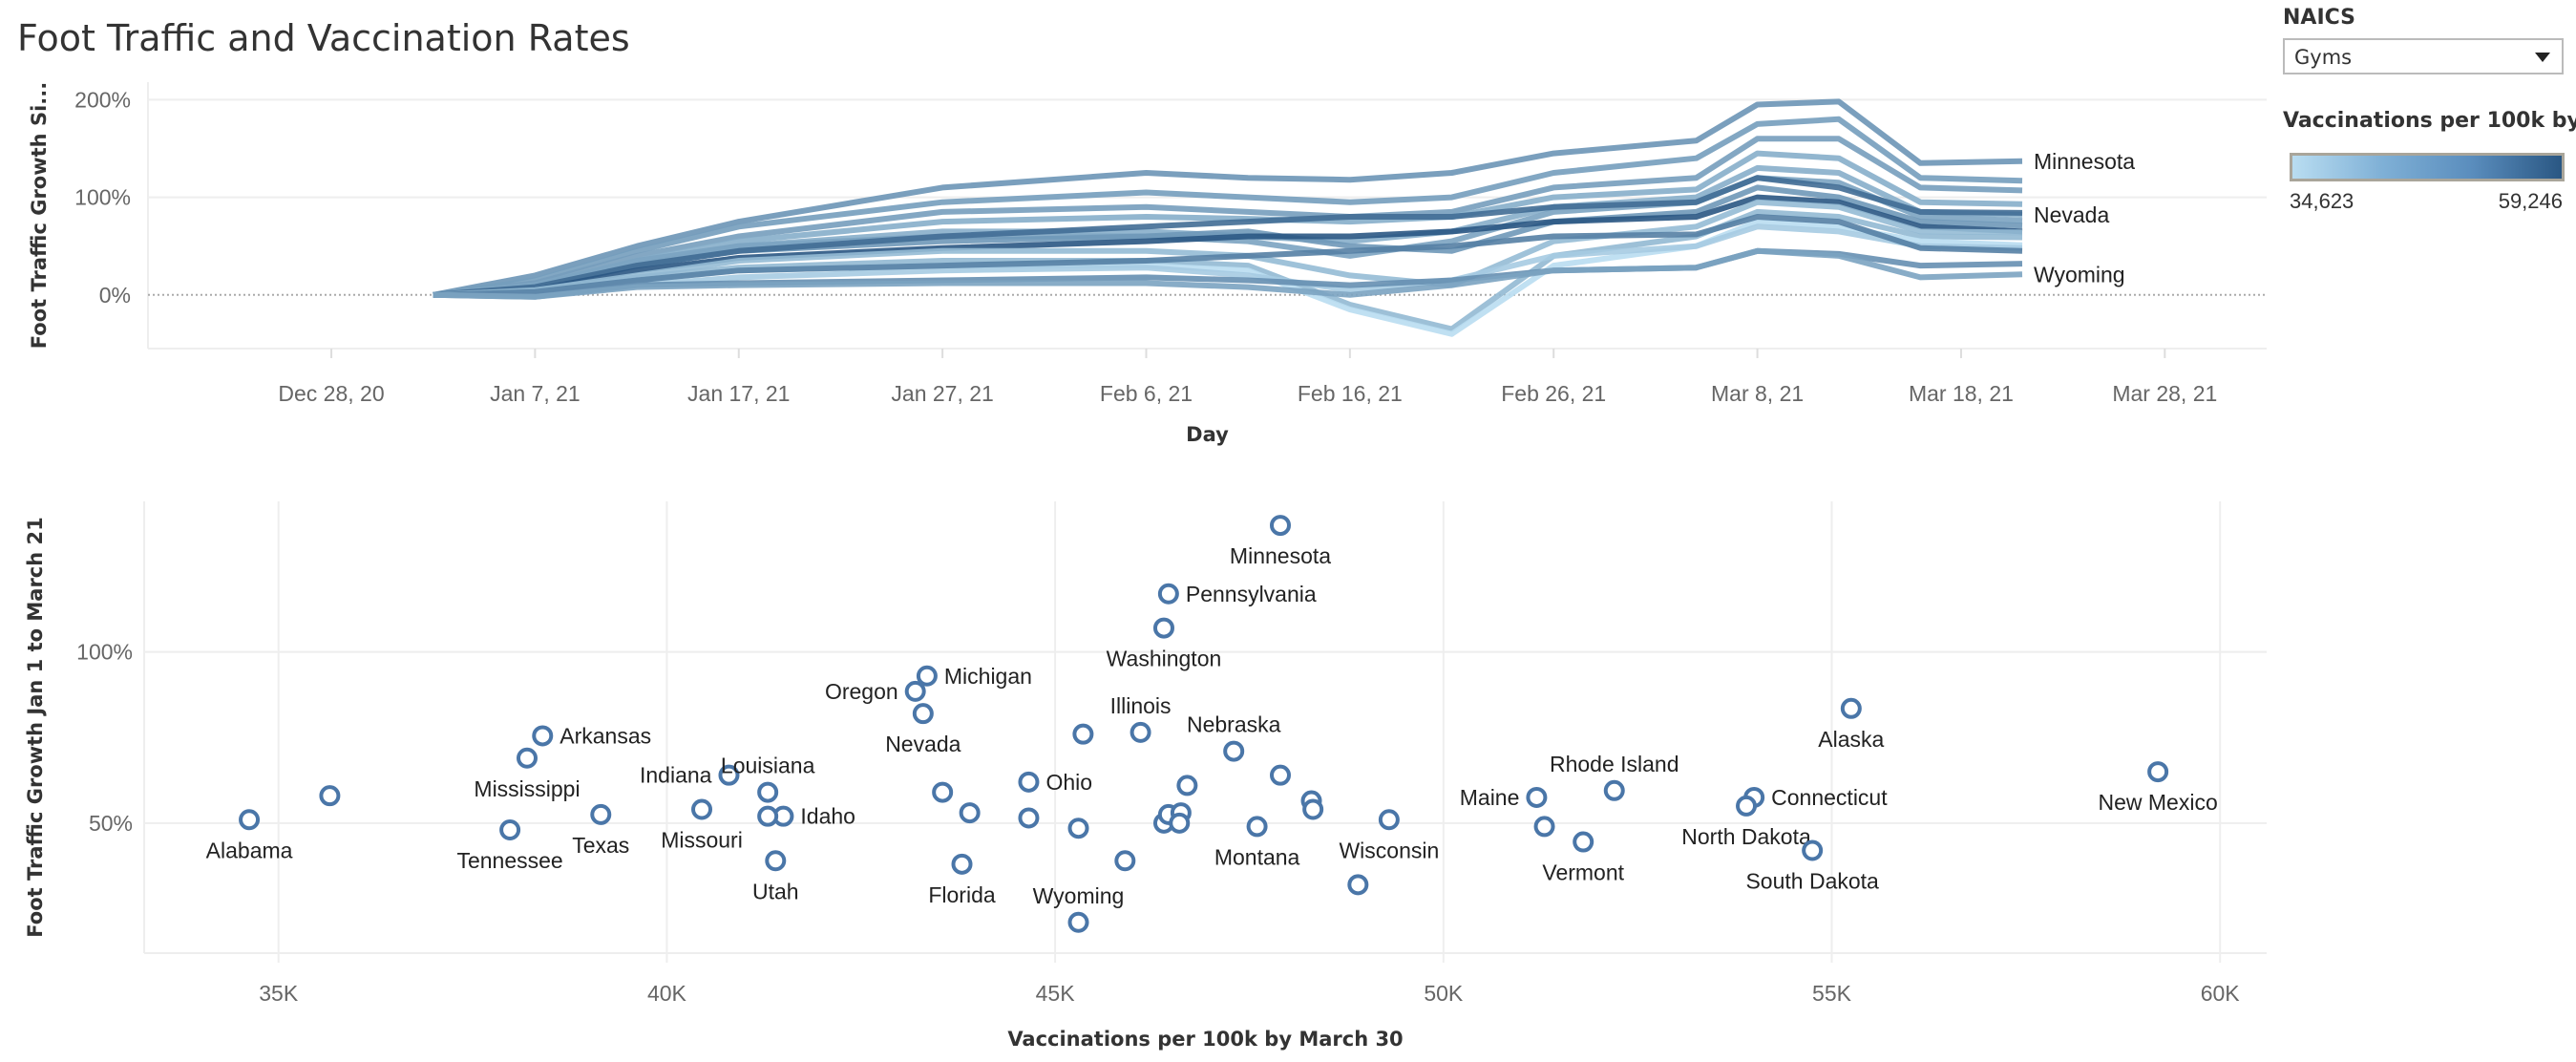 The width and height of the screenshot is (2576, 1062). Describe the element at coordinates (115, 295) in the screenshot. I see `line-chart-y-tick-label: 0%` at that location.